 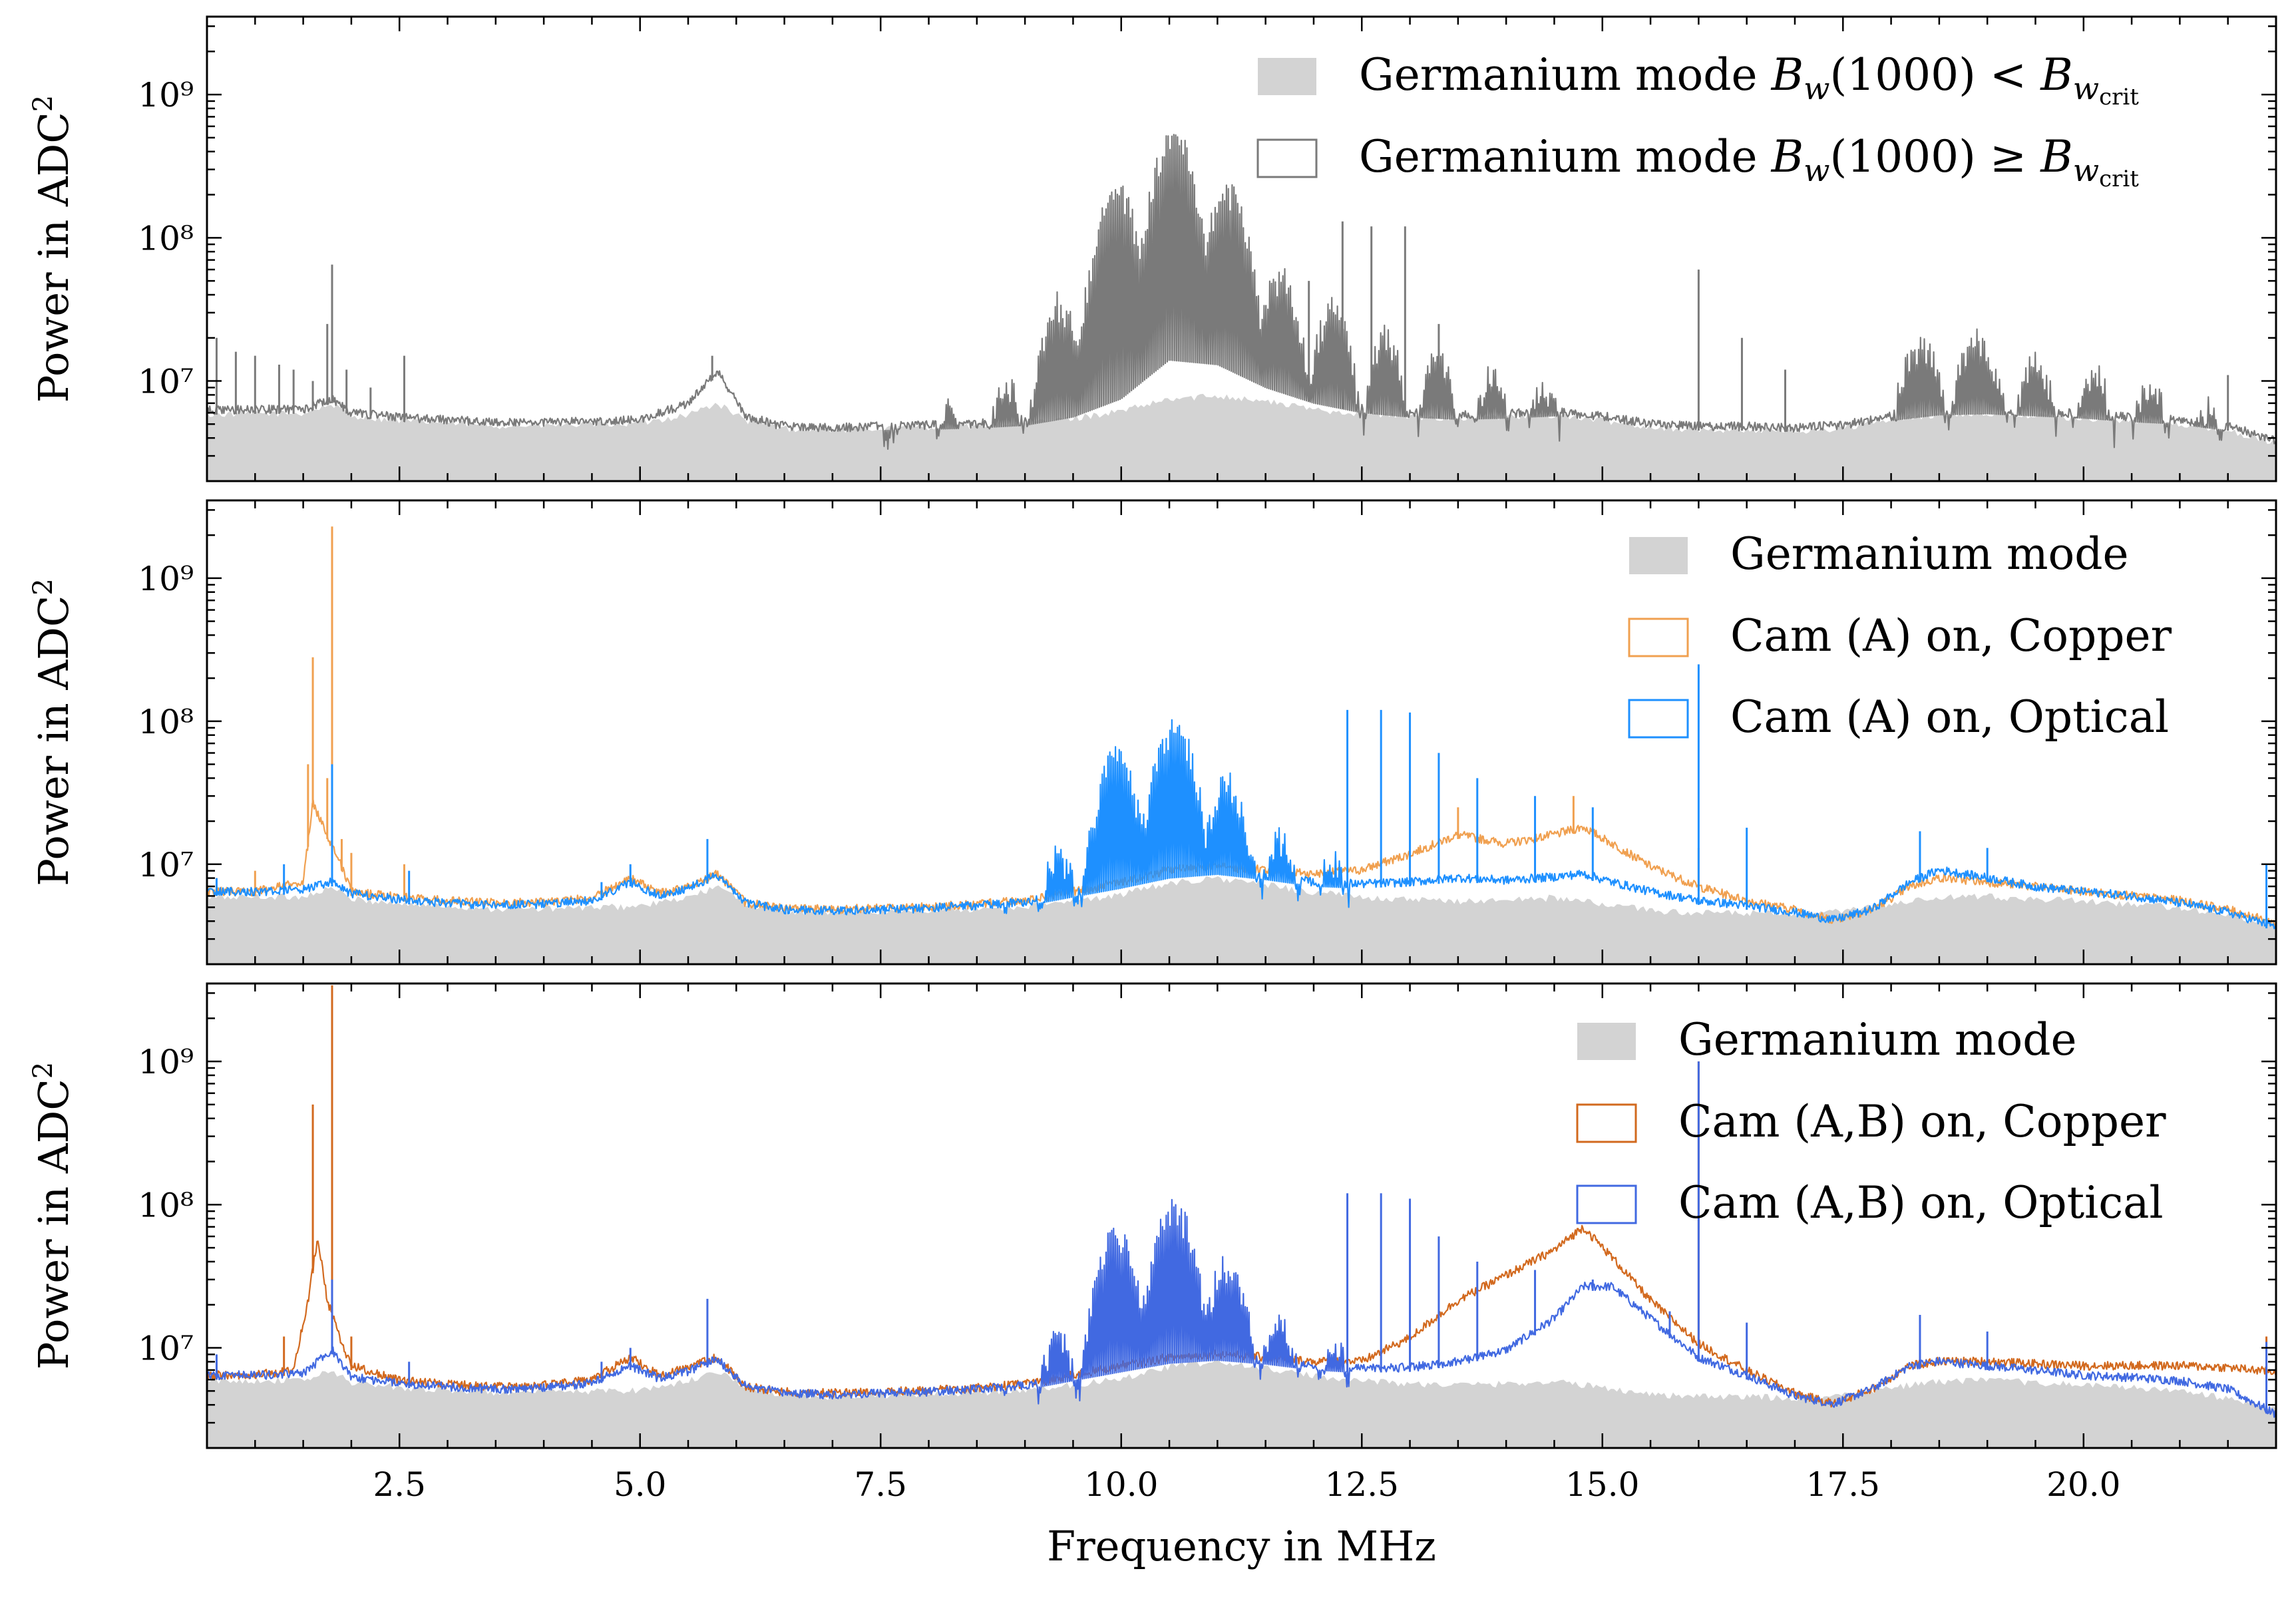 What do you see at coordinates (399, 1485) in the screenshot?
I see `x-tick-label: 2.5` at bounding box center [399, 1485].